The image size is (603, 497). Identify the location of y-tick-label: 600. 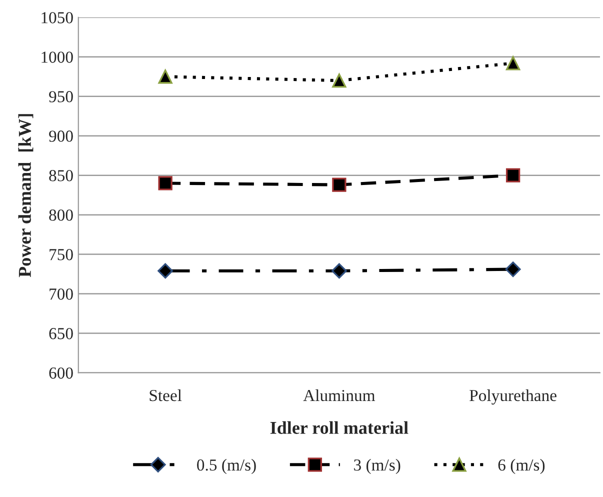
(61, 373).